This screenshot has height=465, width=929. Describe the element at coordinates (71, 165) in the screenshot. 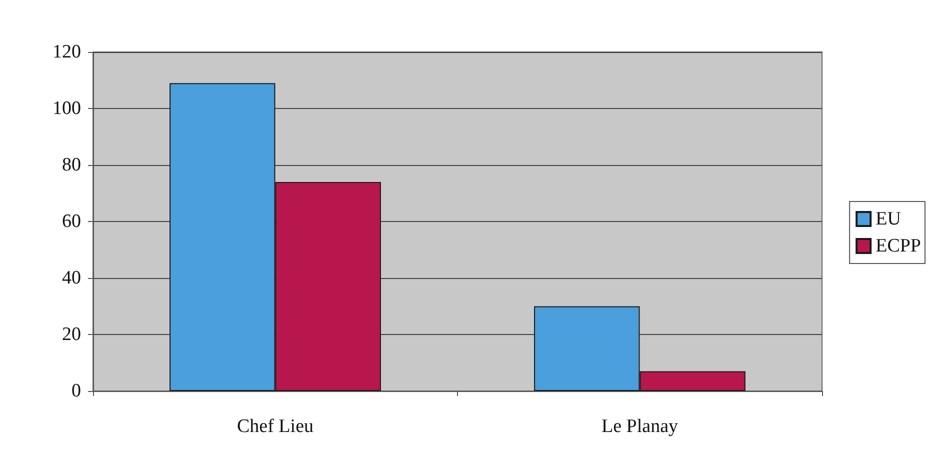

I see `y-tick-label: 80` at that location.